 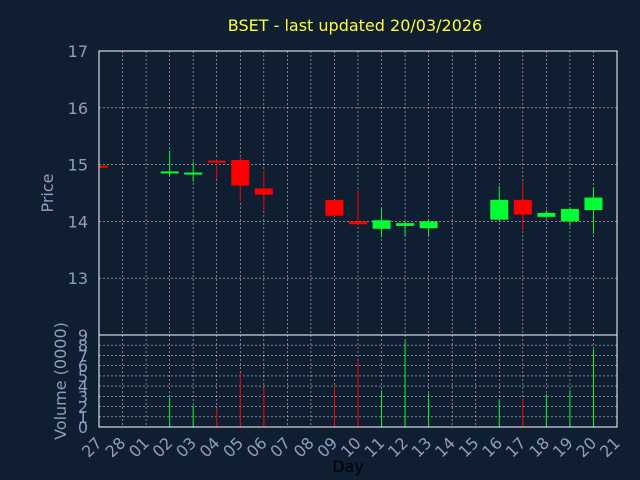 I want to click on chart-title: BSET - last updated 20/03/2026, so click(x=355, y=25).